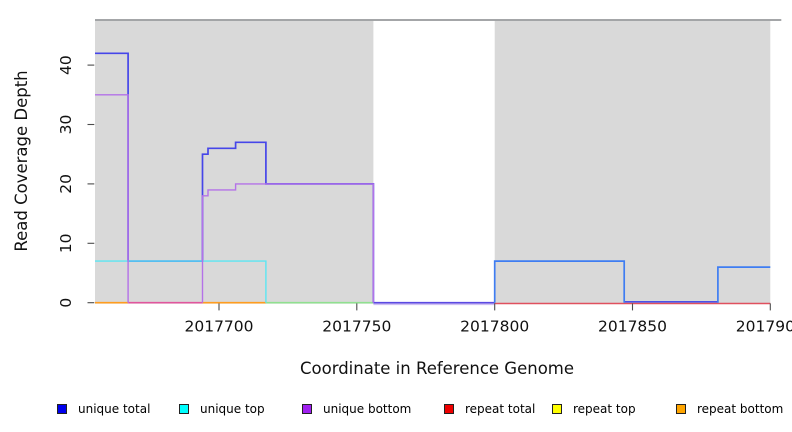 The height and width of the screenshot is (432, 792). I want to click on legend-item-unique-bottom: unique bottom, so click(356, 409).